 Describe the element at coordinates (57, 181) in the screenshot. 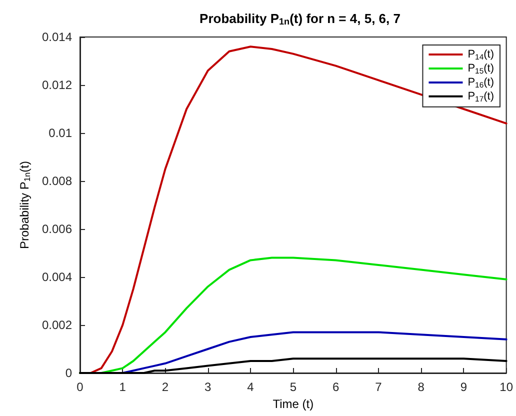

I see `y-tick-label: 0.008` at that location.